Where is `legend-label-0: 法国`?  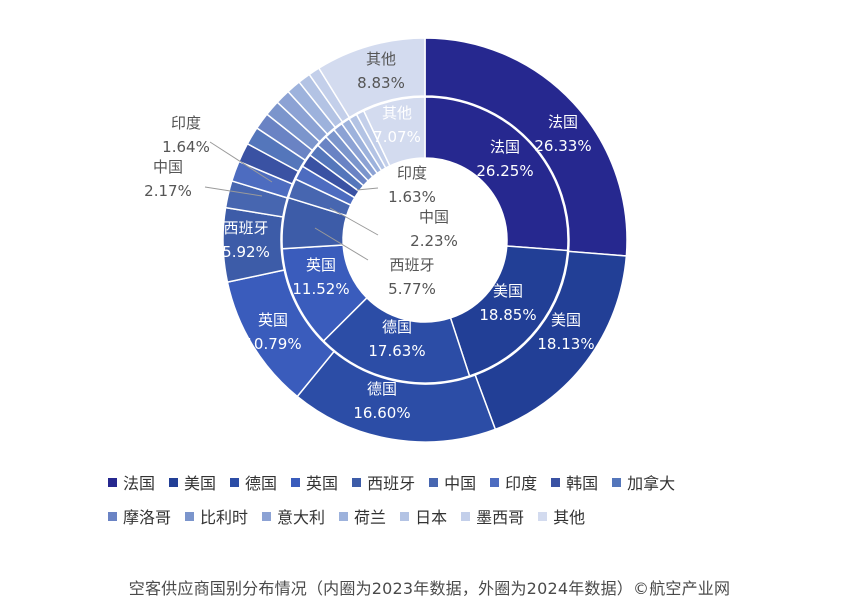
legend-label-0: 法国 is located at coordinates (139, 483).